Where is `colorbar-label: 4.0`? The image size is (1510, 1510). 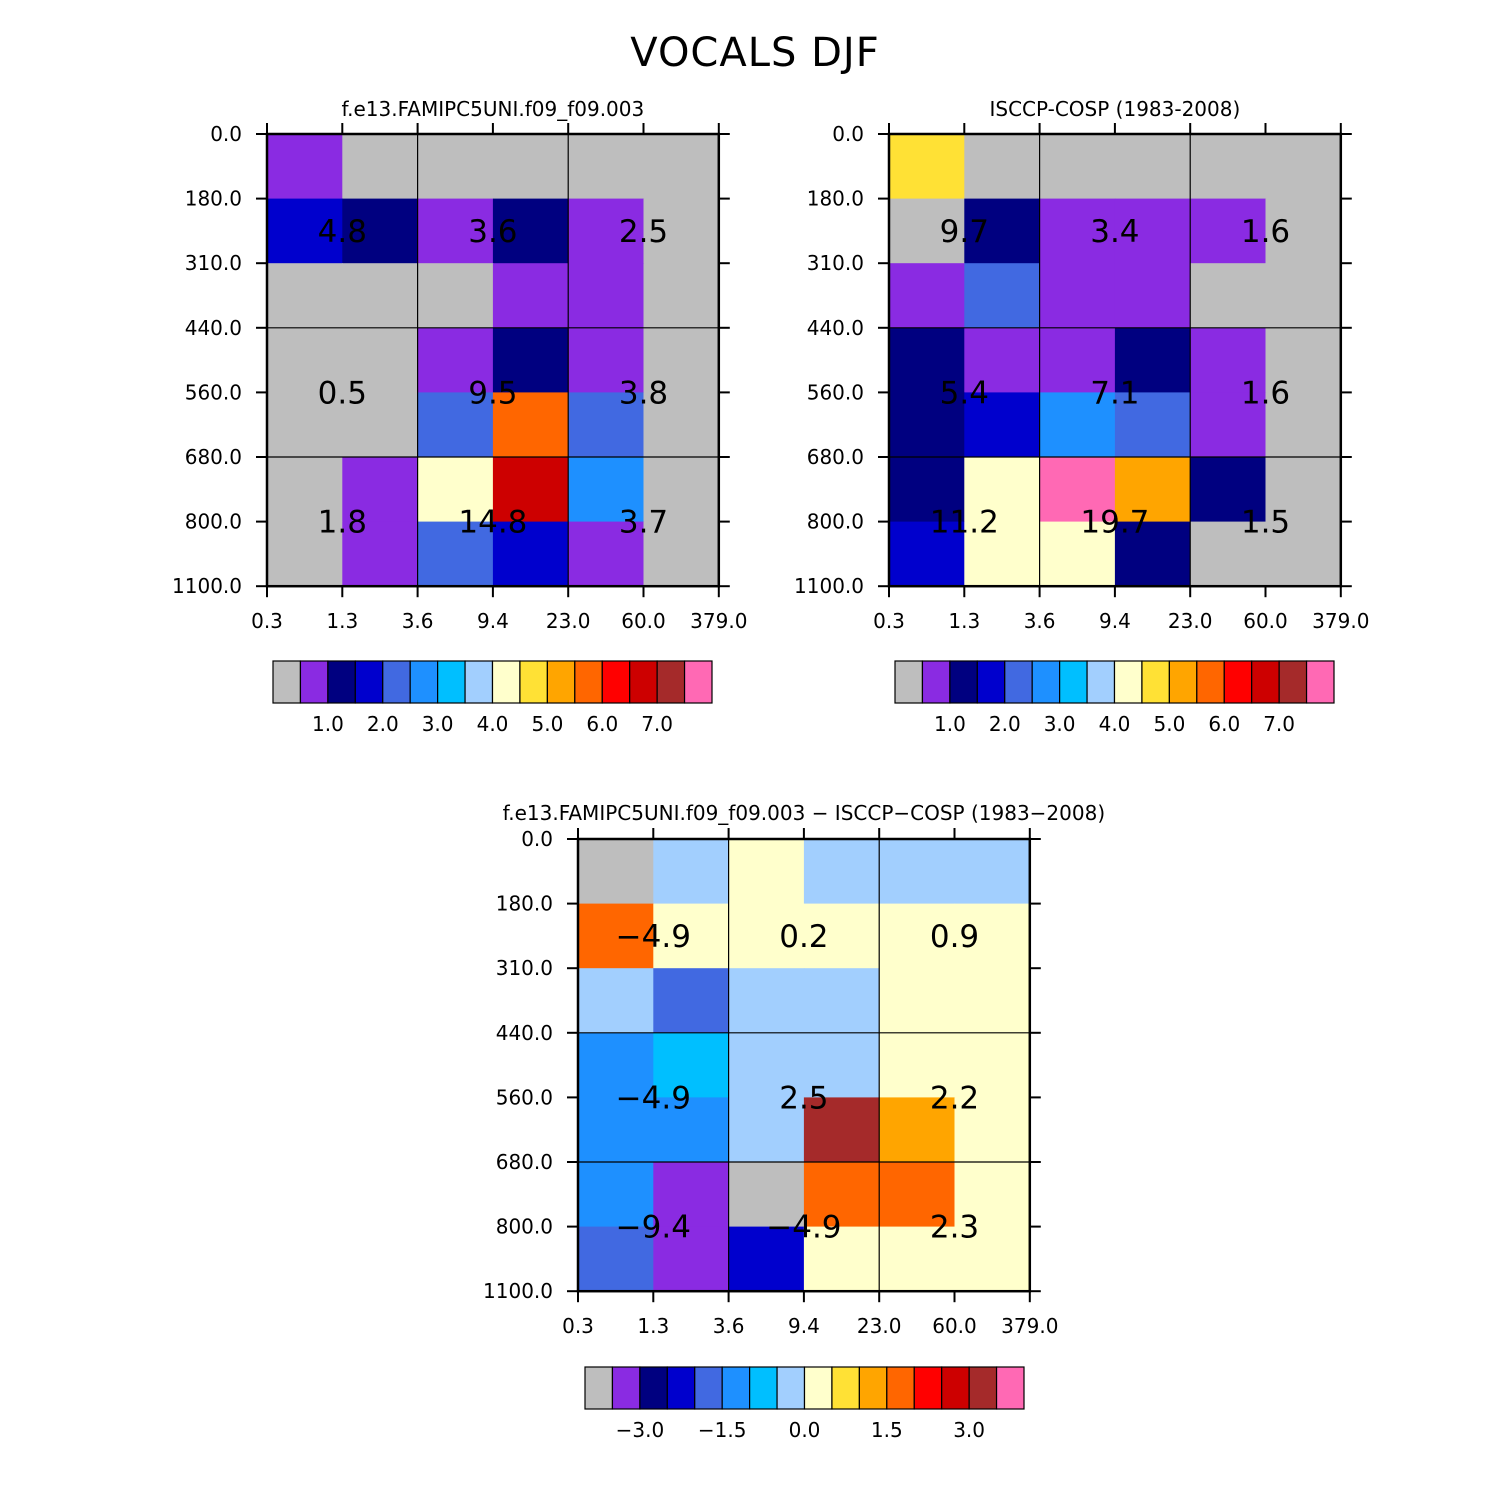
colorbar-label: 4.0 is located at coordinates (493, 724).